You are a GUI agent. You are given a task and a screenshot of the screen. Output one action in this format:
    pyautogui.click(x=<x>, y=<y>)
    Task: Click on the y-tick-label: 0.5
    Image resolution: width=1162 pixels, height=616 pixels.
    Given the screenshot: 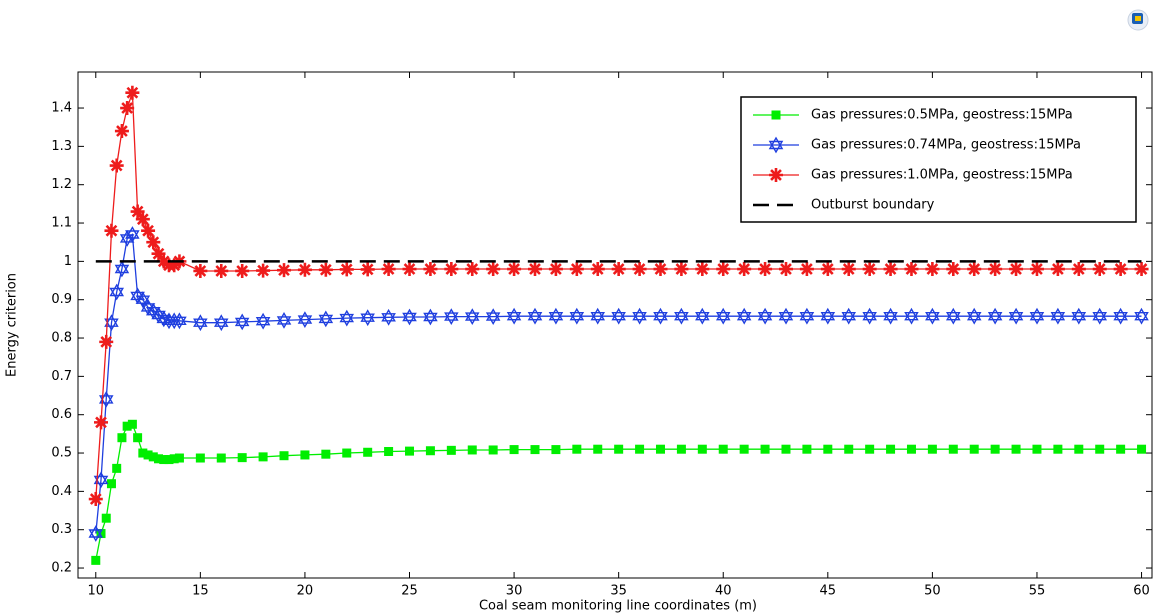 What is the action you would take?
    pyautogui.click(x=61, y=453)
    